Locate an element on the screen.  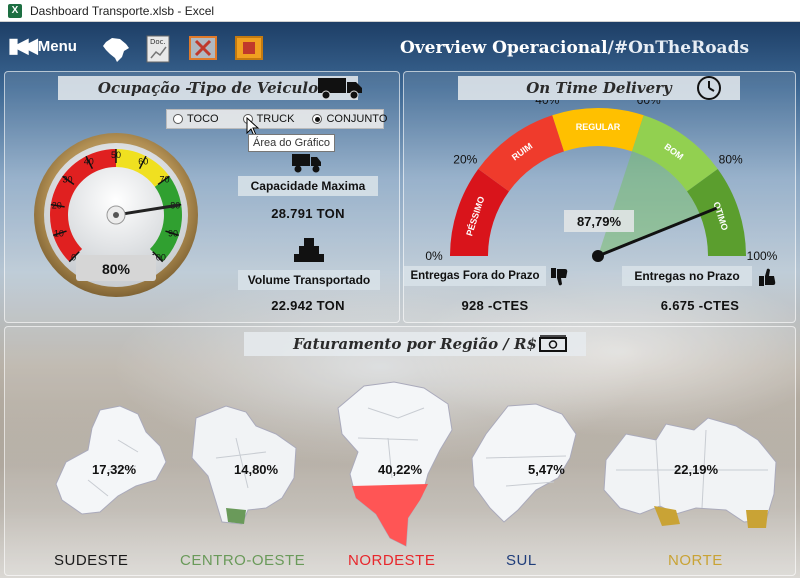
gauge-value-box is located at coordinates (116, 268).